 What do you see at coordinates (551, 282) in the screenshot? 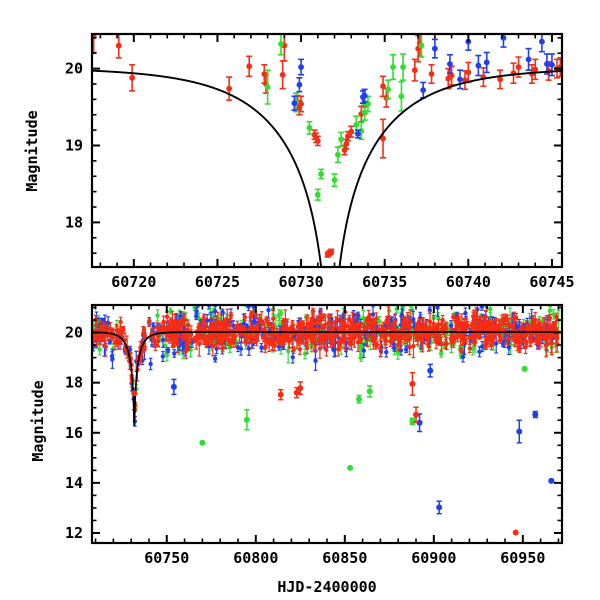
I see `svg-text: 60745` at bounding box center [551, 282].